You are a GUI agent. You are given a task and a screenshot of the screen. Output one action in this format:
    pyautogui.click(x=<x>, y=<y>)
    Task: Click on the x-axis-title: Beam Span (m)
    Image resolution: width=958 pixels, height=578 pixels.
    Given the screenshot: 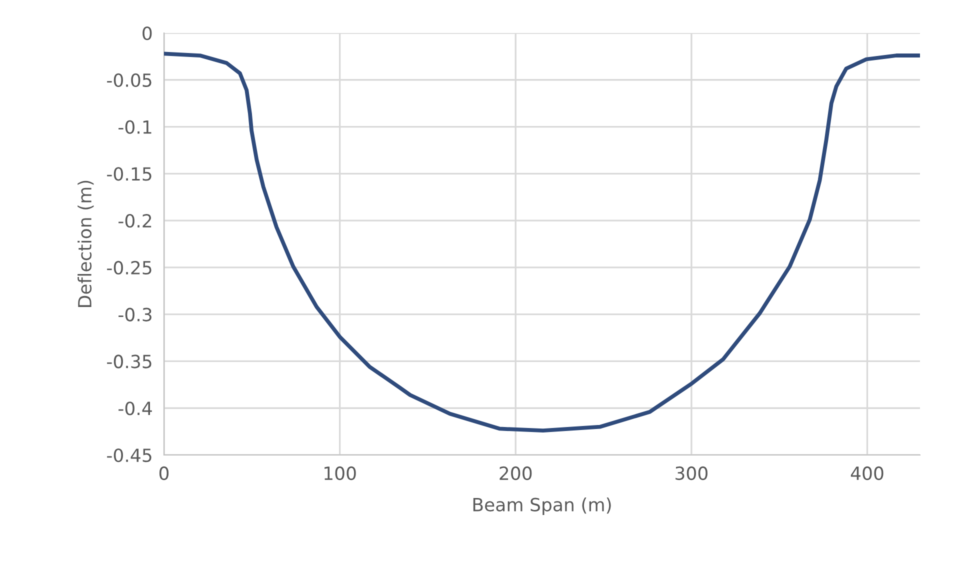 What is the action you would take?
    pyautogui.click(x=542, y=506)
    